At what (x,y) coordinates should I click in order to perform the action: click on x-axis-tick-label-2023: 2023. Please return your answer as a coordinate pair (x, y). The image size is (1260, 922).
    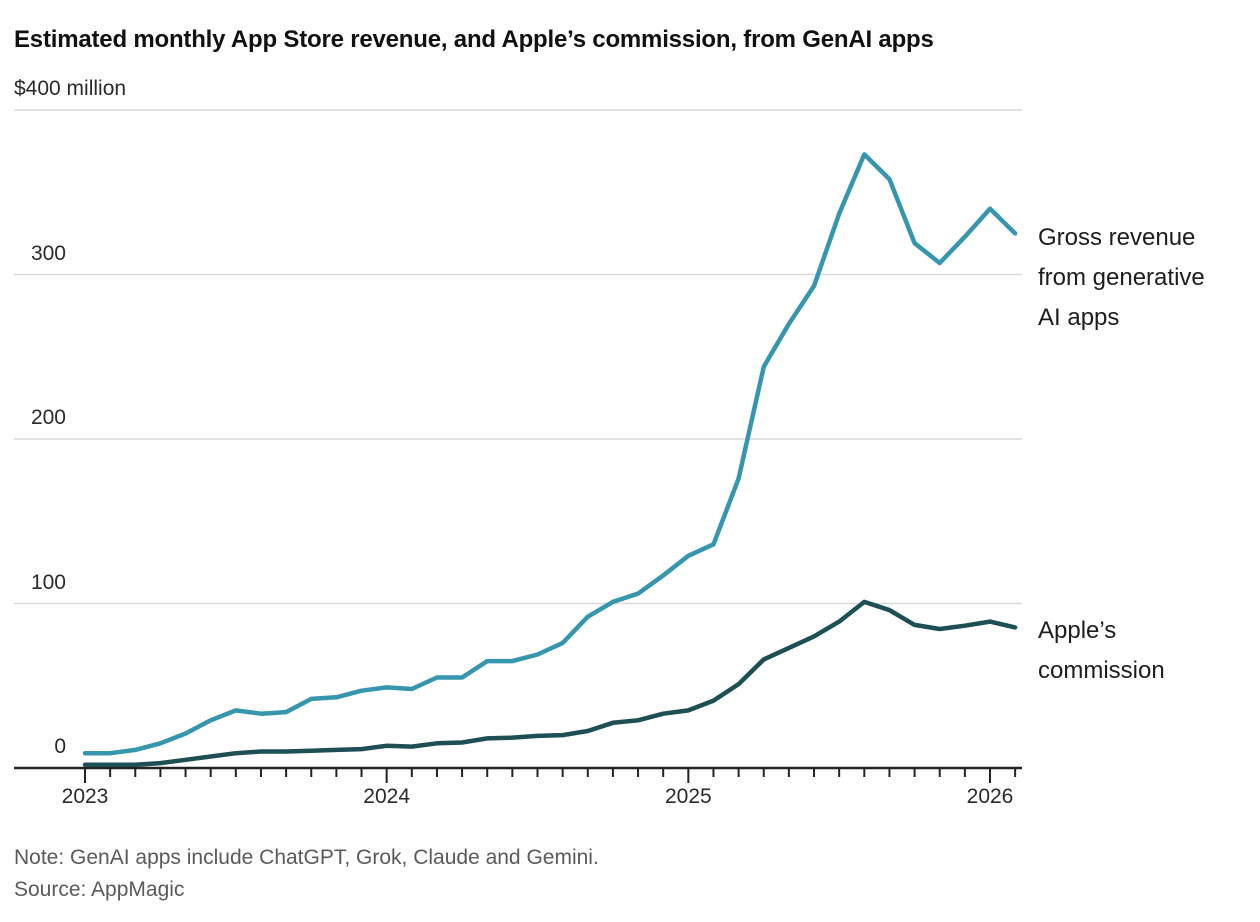
    Looking at the image, I should click on (85, 796).